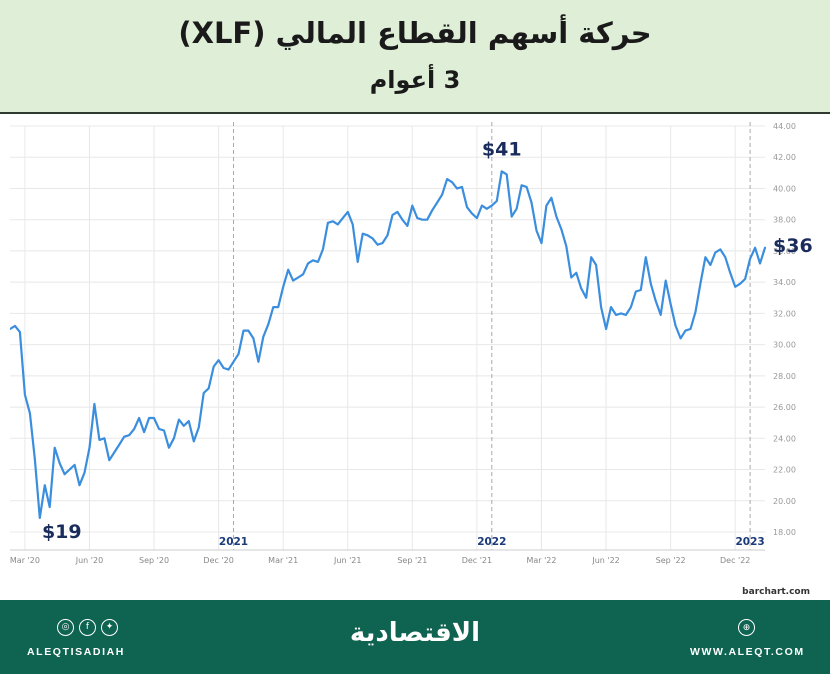  I want to click on y-tick-label: 32.00, so click(784, 313).